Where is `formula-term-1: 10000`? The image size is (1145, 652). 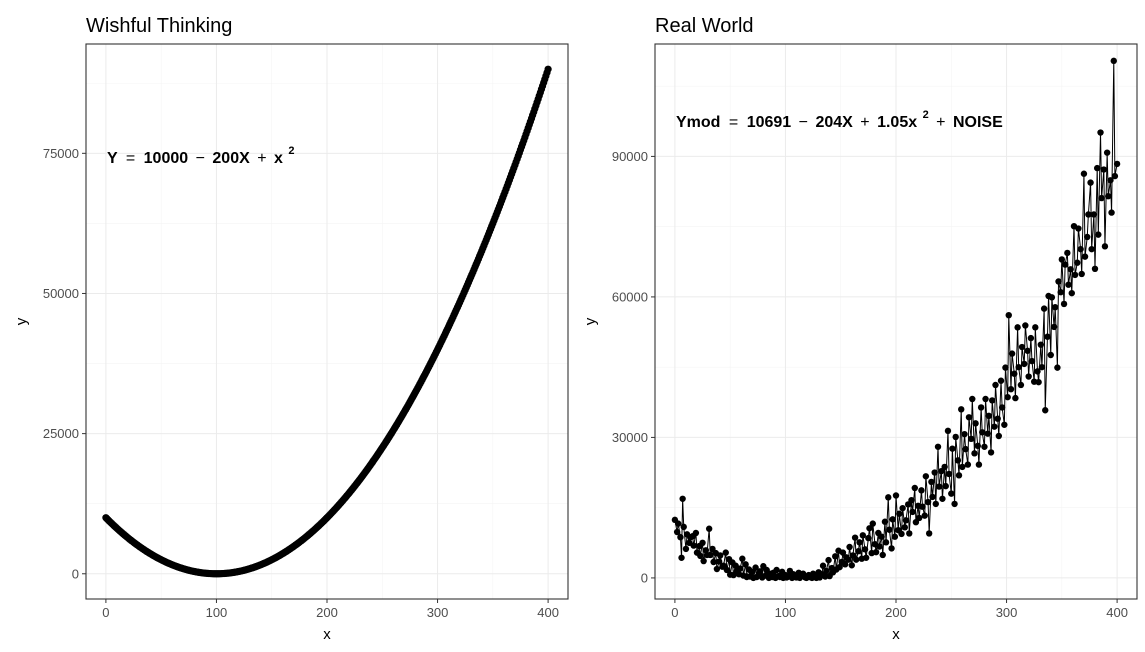 formula-term-1: 10000 is located at coordinates (166, 158).